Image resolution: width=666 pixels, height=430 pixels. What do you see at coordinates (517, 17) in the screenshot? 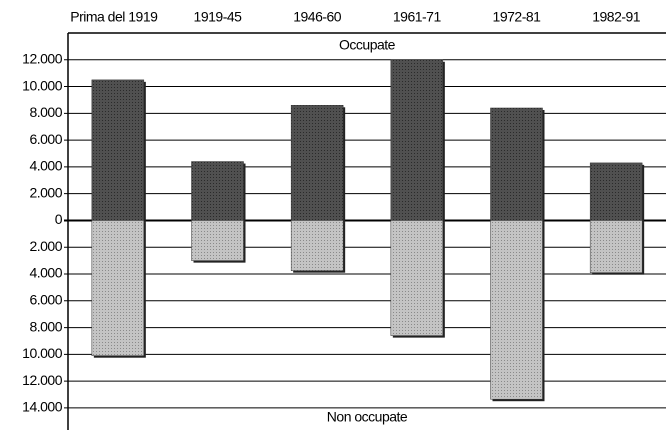
I see `x-tick-label: 1972-81` at bounding box center [517, 17].